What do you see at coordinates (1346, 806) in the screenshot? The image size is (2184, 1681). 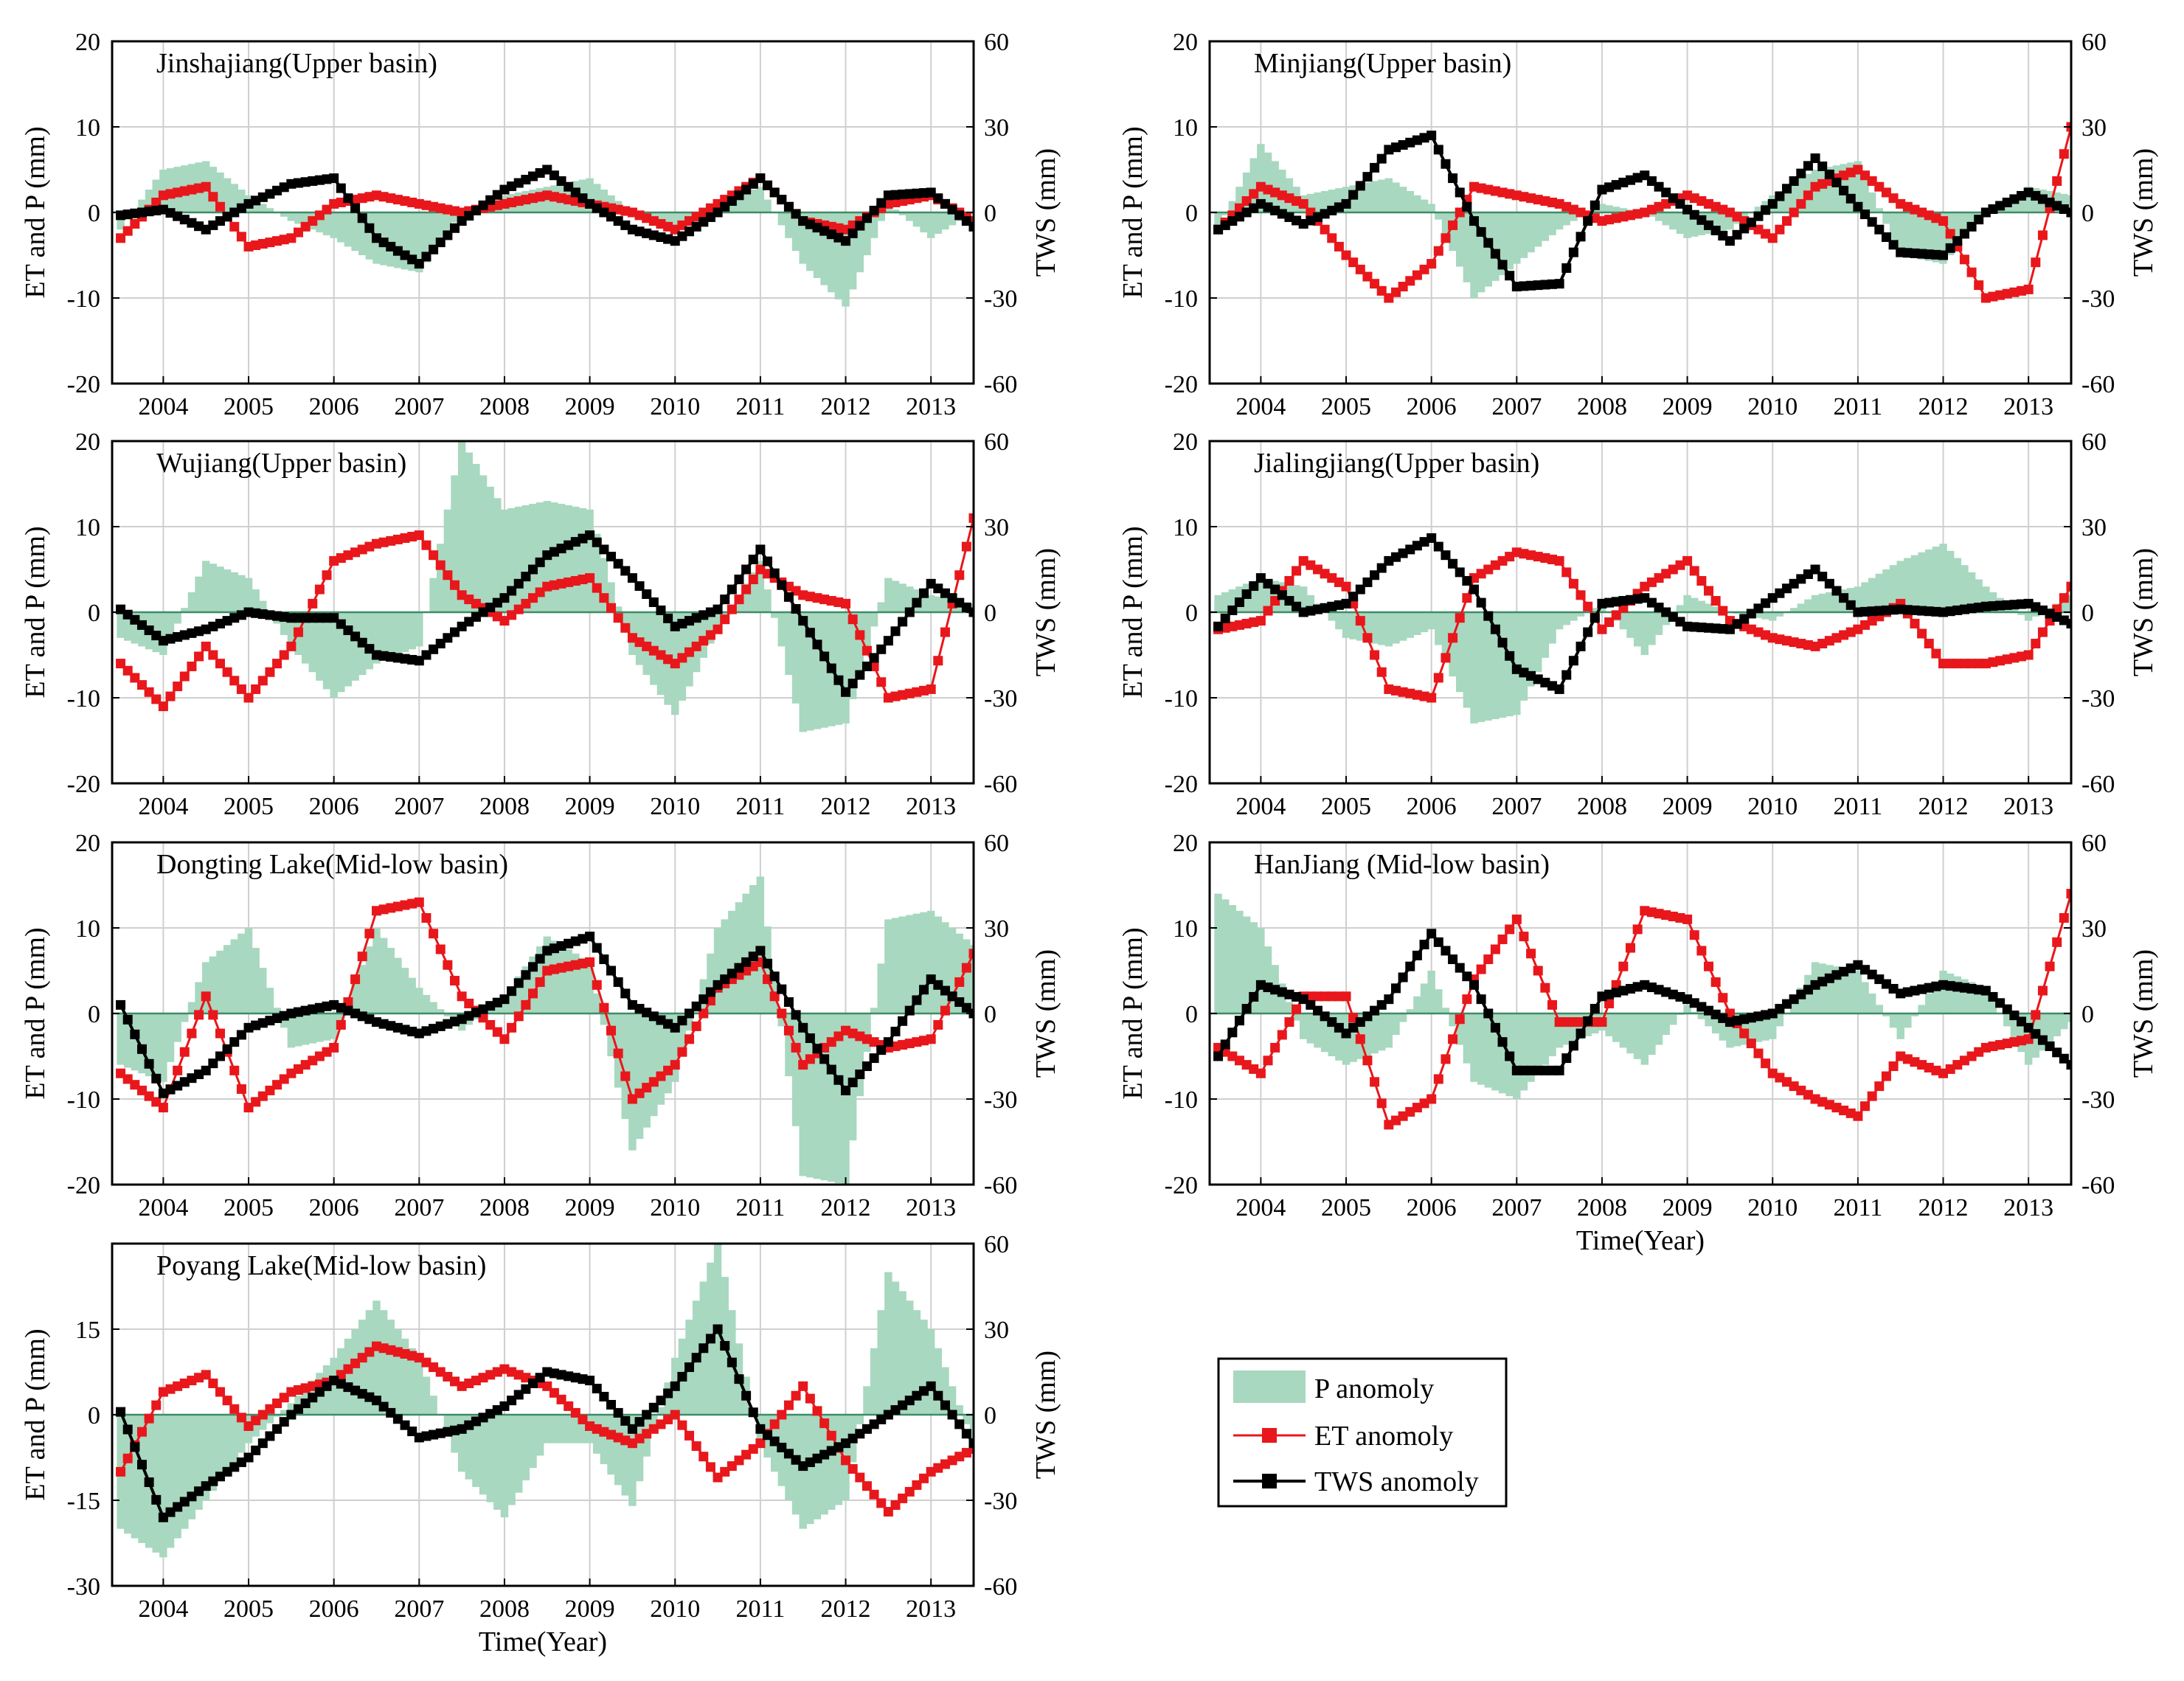 I see `x-tick-label: 2005` at bounding box center [1346, 806].